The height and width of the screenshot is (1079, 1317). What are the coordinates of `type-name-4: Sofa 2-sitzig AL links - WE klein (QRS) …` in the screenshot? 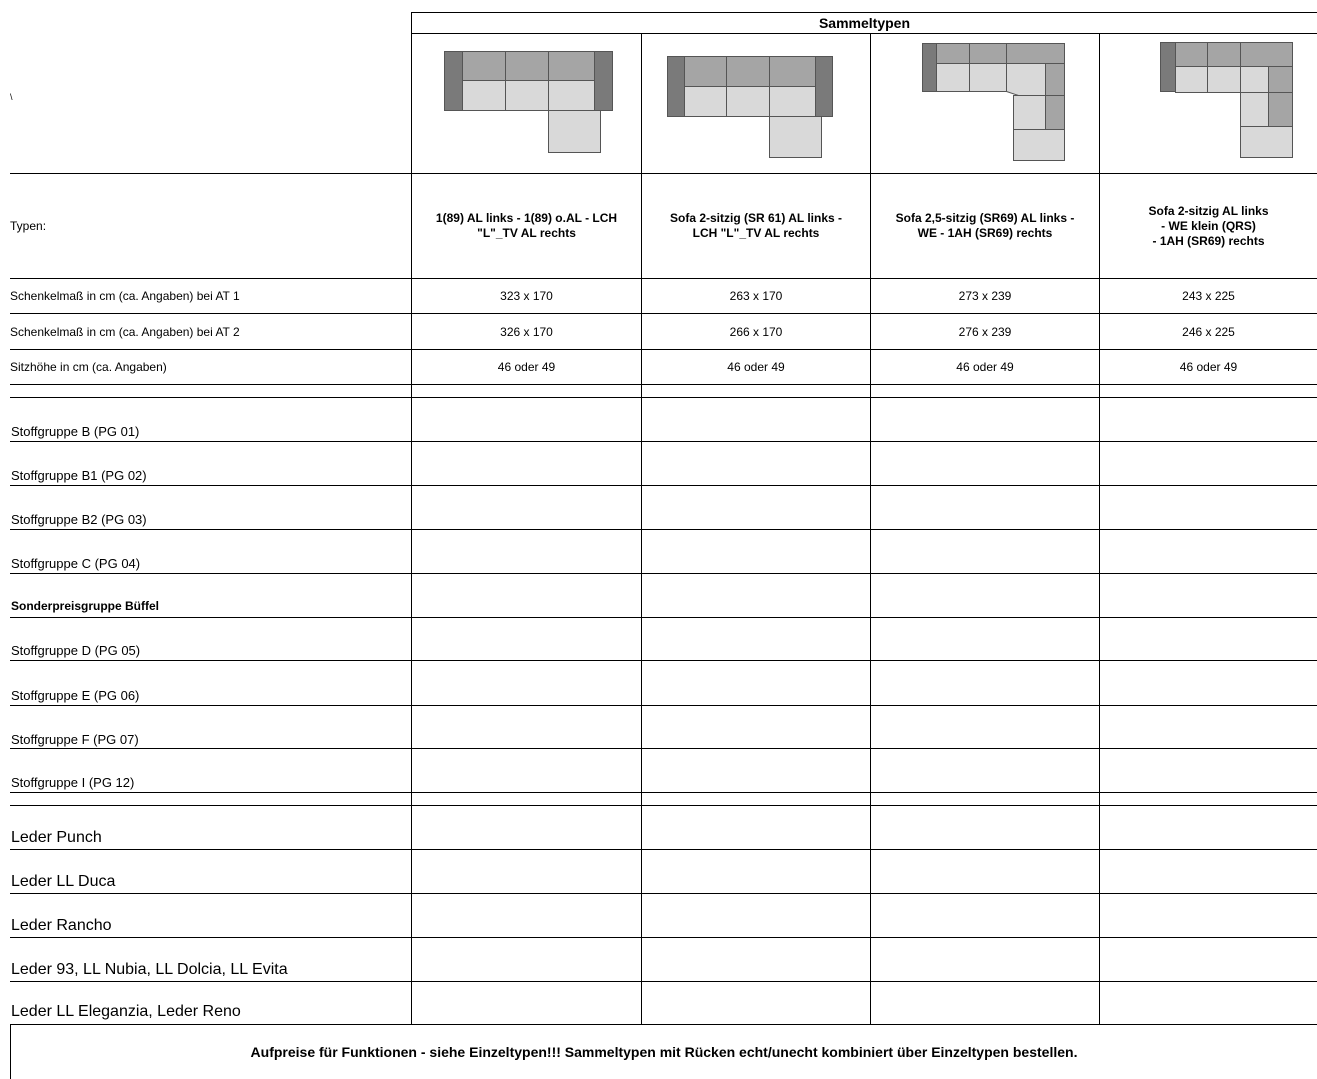 It's located at (1208, 225).